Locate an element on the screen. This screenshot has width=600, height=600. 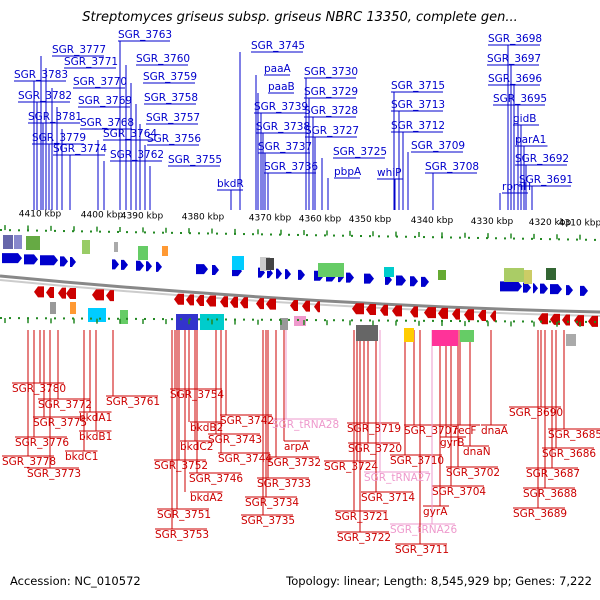
gene-label-top: paaA is located at coordinates (278, 69).